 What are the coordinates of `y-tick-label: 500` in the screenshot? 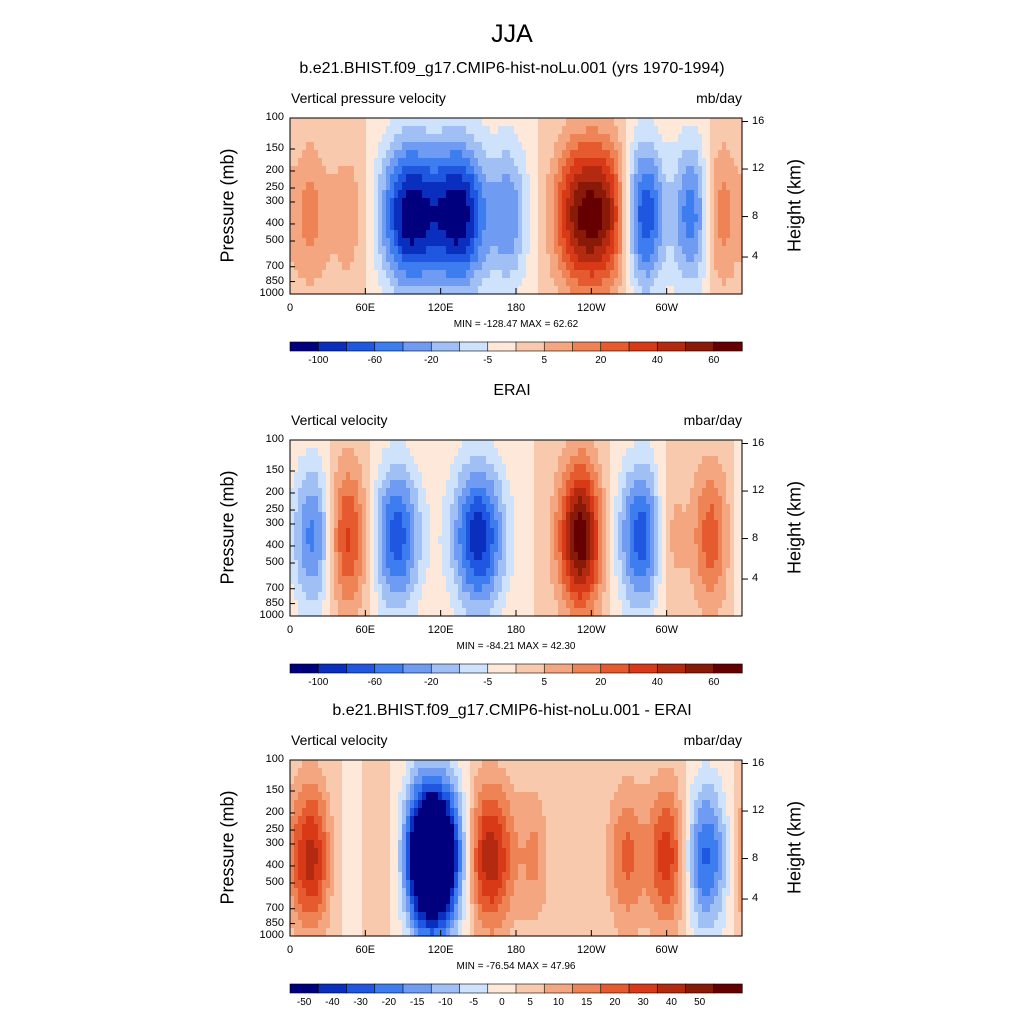 It's located at (274, 562).